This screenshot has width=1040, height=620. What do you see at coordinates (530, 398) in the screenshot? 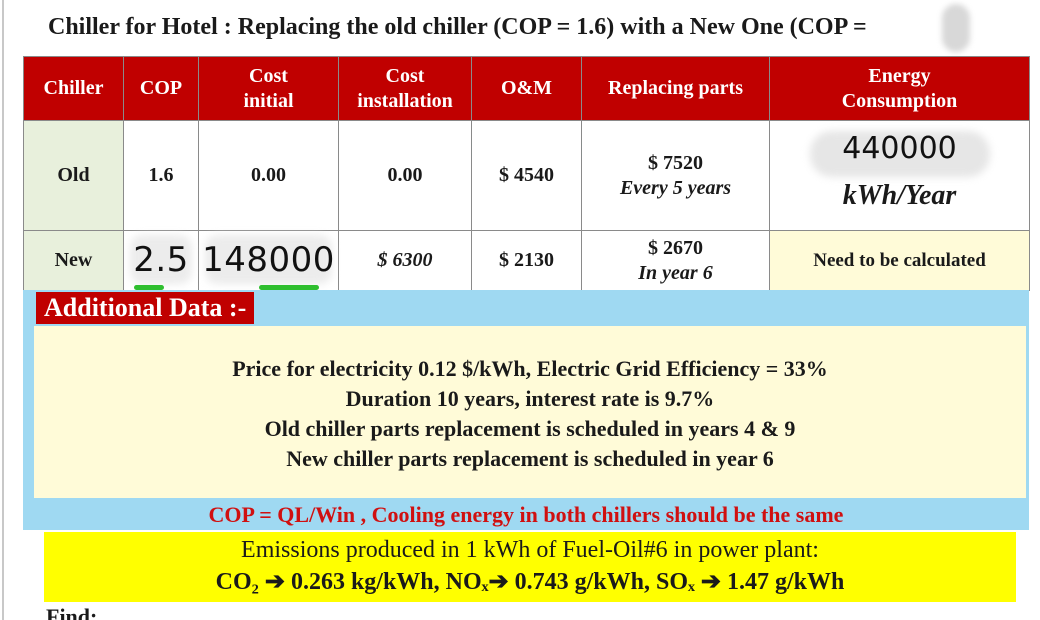
I see `additional-line: Duration 10 years, interest rate is 9.7%` at bounding box center [530, 398].